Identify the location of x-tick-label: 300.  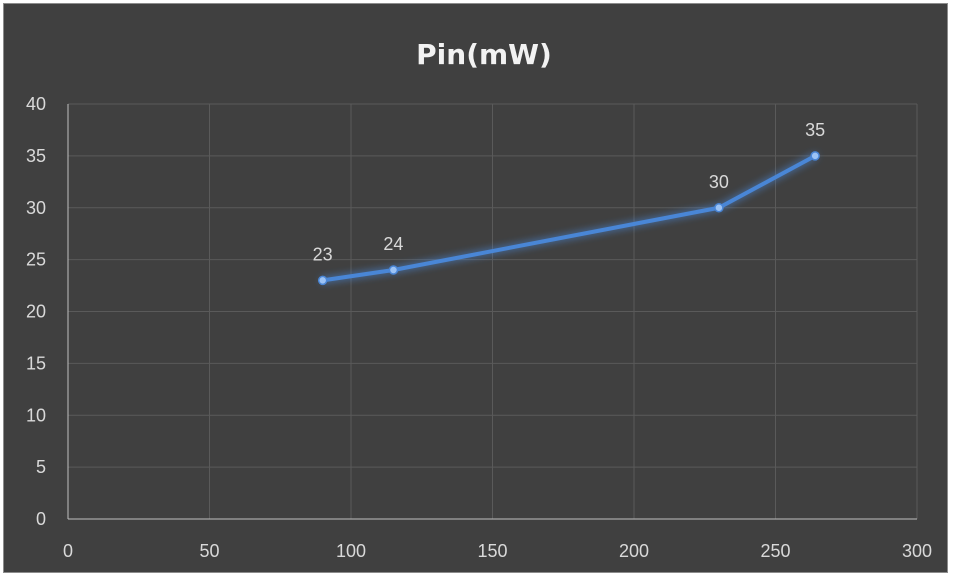
(917, 551).